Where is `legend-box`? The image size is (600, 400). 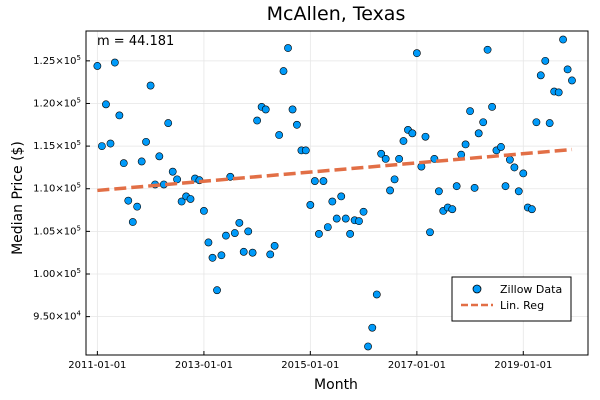
legend-box is located at coordinates (511, 299).